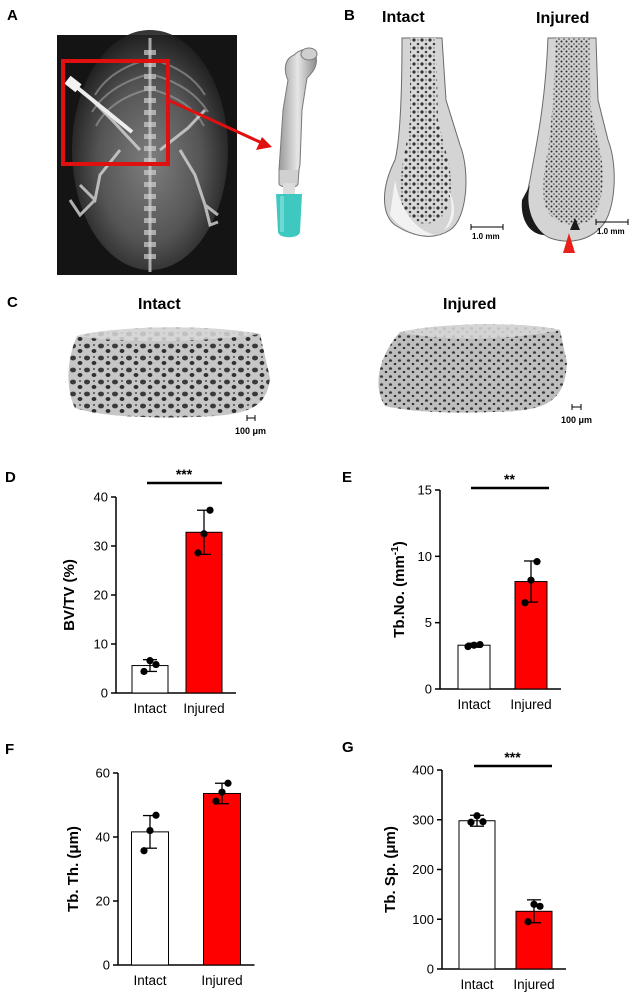 The height and width of the screenshot is (1008, 631). I want to click on y-tick-label: 30, so click(101, 546).